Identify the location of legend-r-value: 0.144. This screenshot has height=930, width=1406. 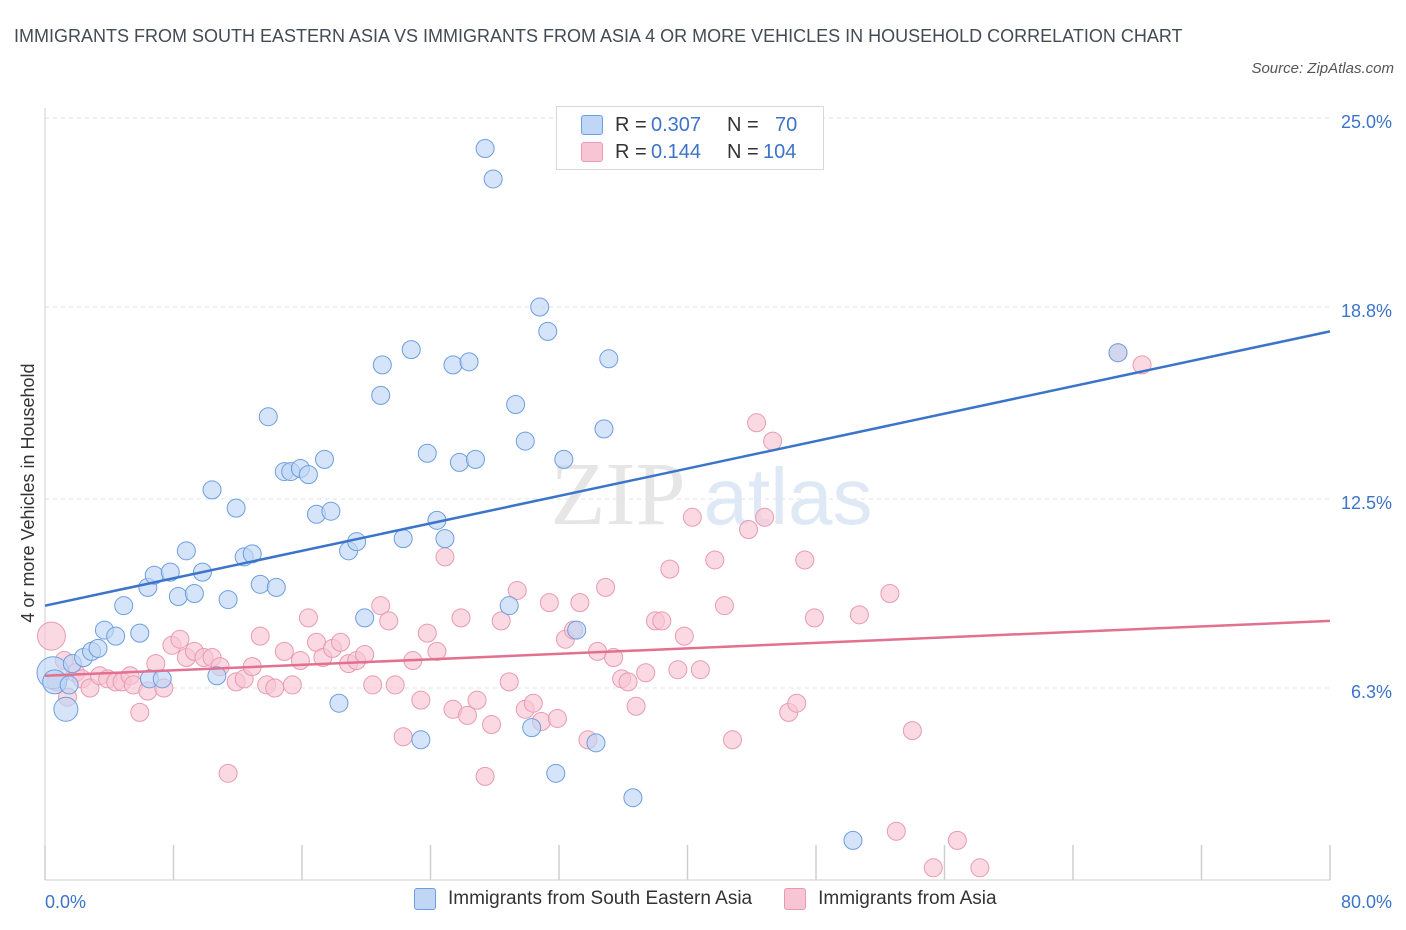
(676, 151).